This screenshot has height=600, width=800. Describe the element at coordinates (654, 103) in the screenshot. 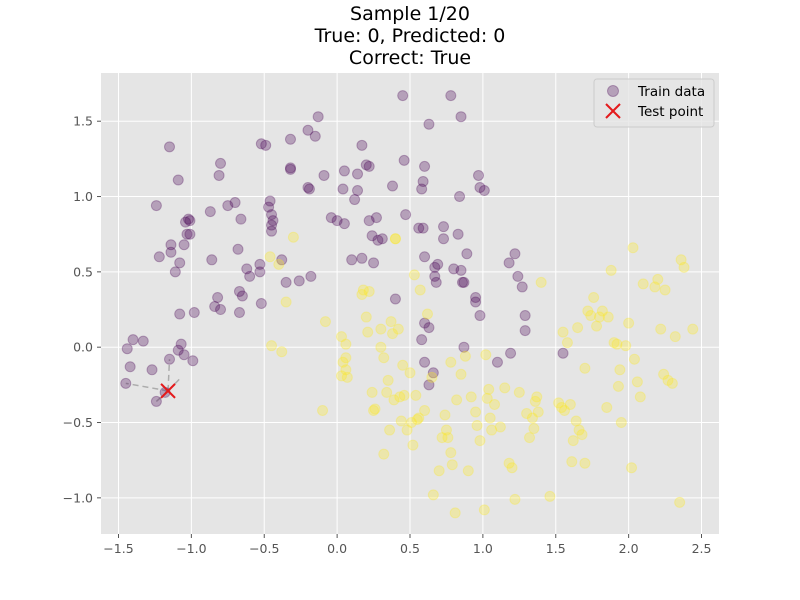

I see `legend-box` at that location.